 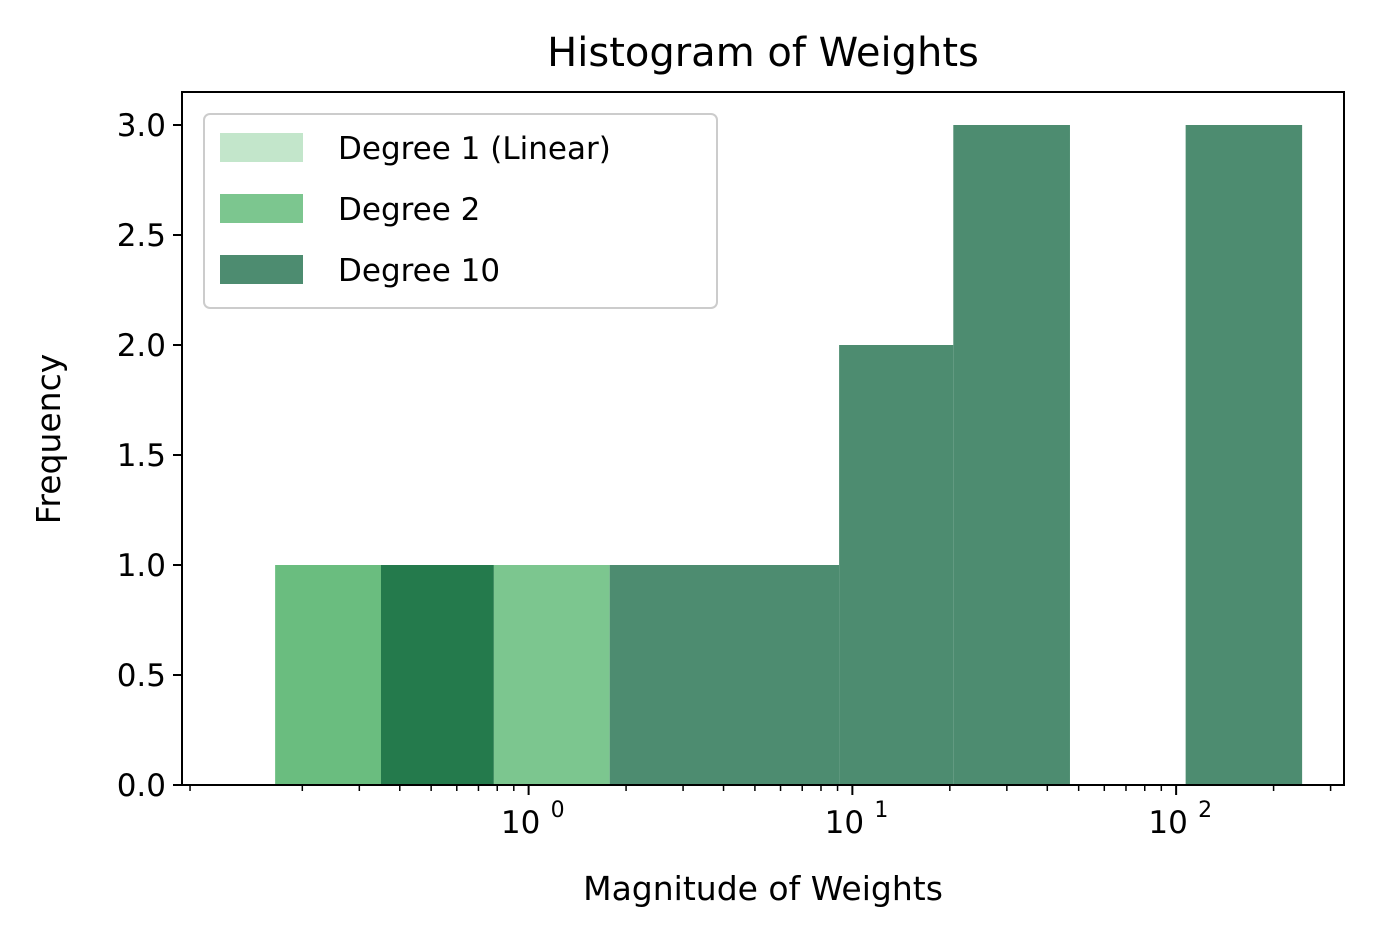 I want to click on overlap-deg1-deg10, so click(x=437, y=675).